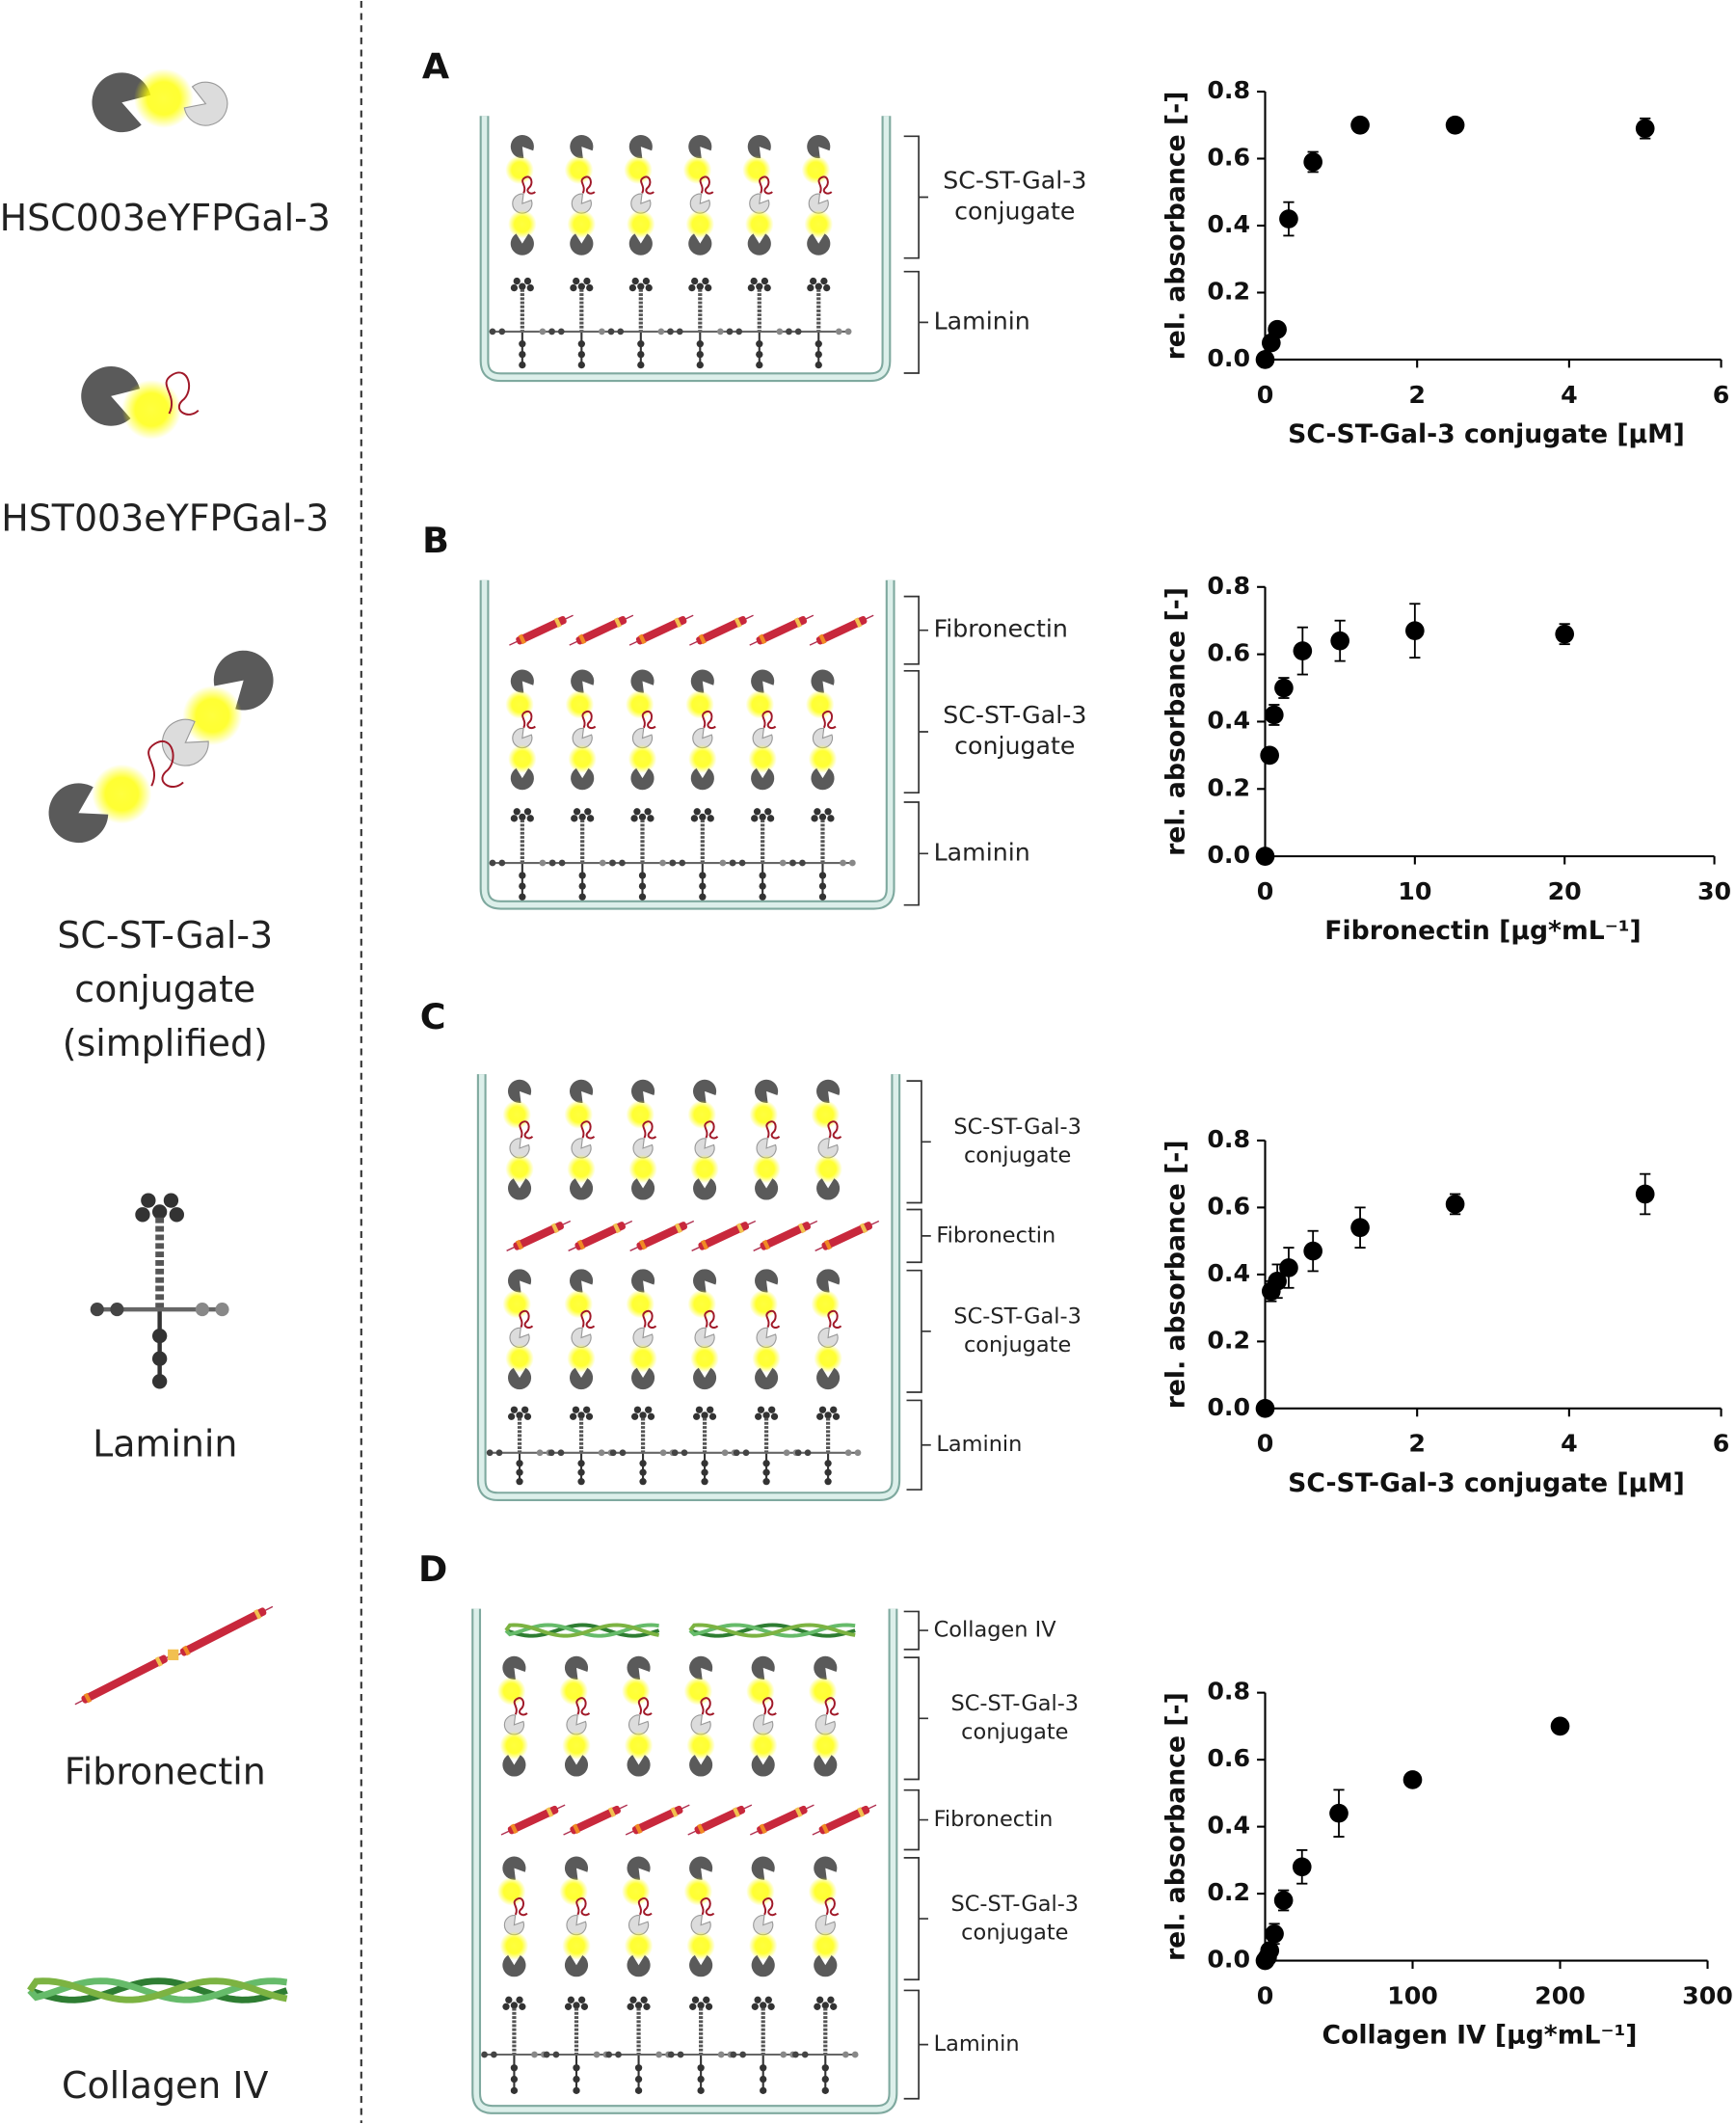 The height and width of the screenshot is (2124, 1736). What do you see at coordinates (174, 1654) in the screenshot?
I see `fibronectin-link` at bounding box center [174, 1654].